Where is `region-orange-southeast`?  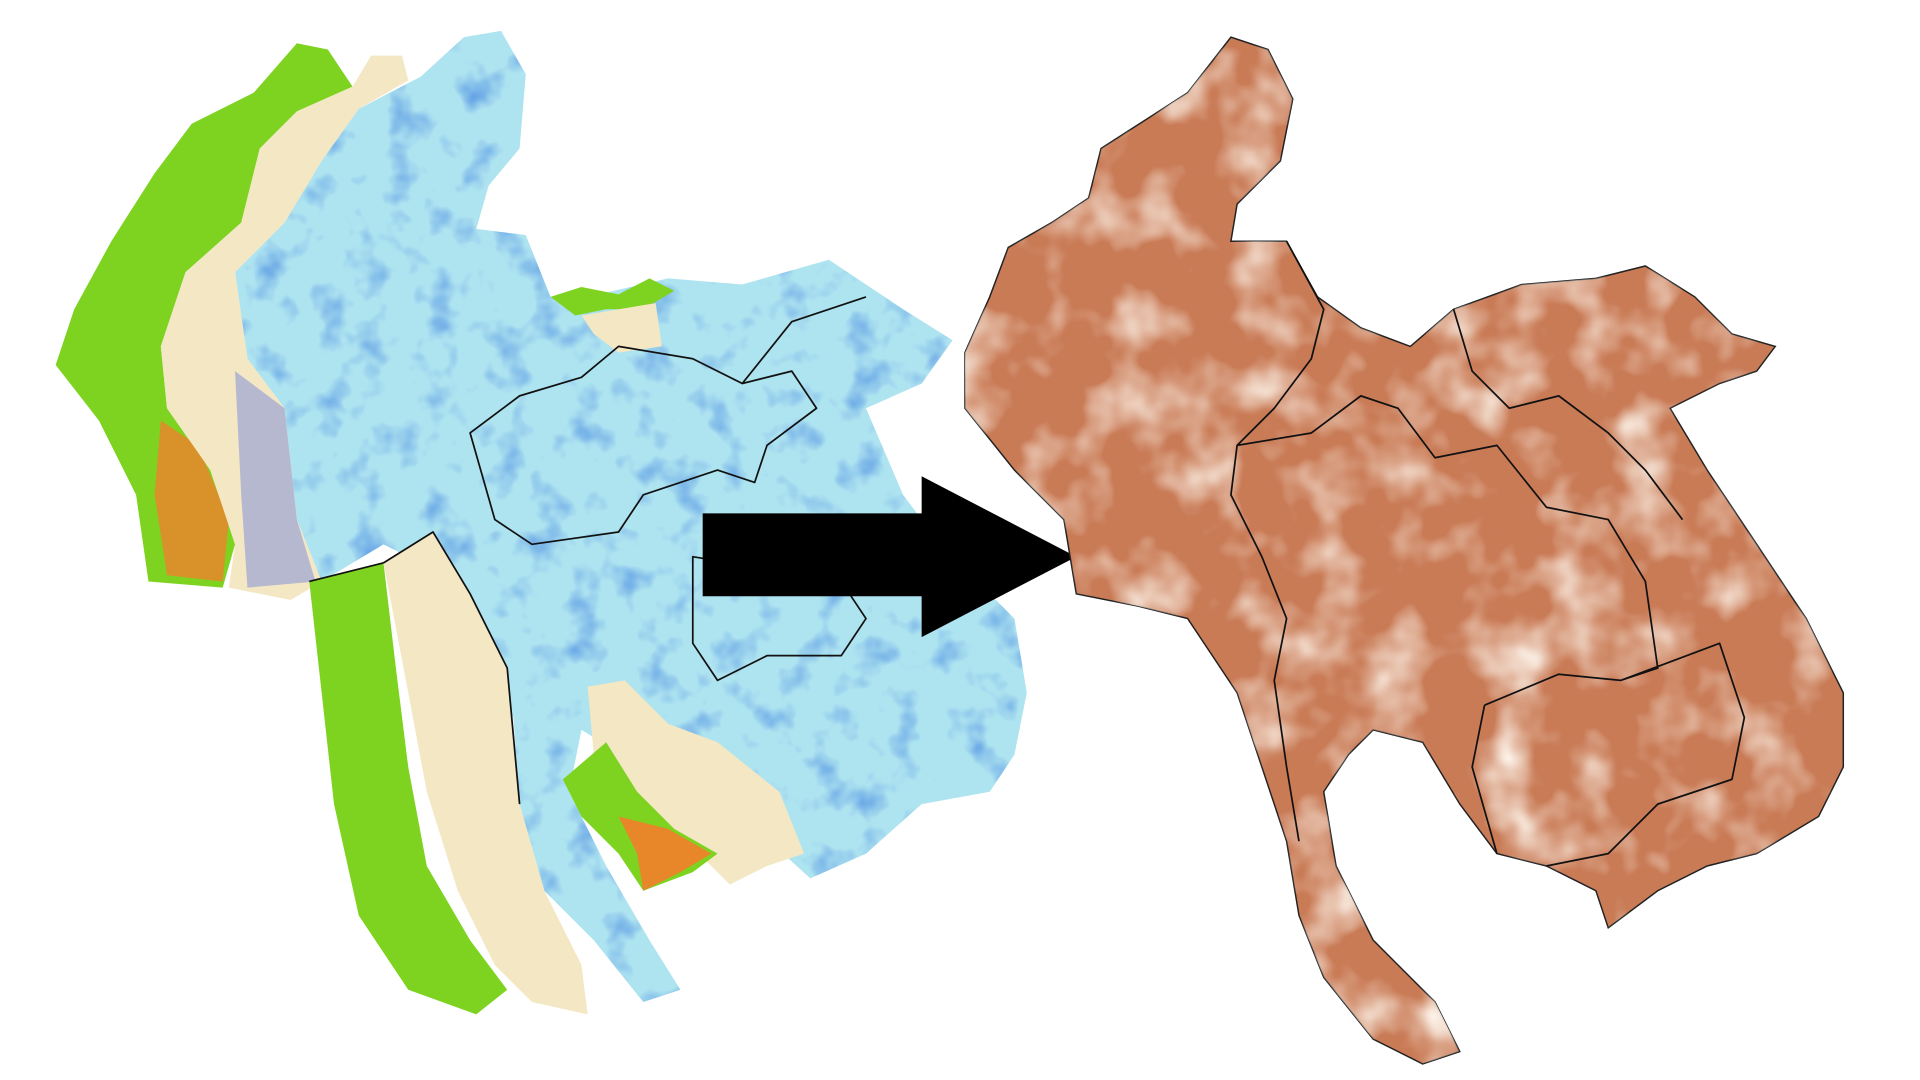 region-orange-southeast is located at coordinates (665, 853).